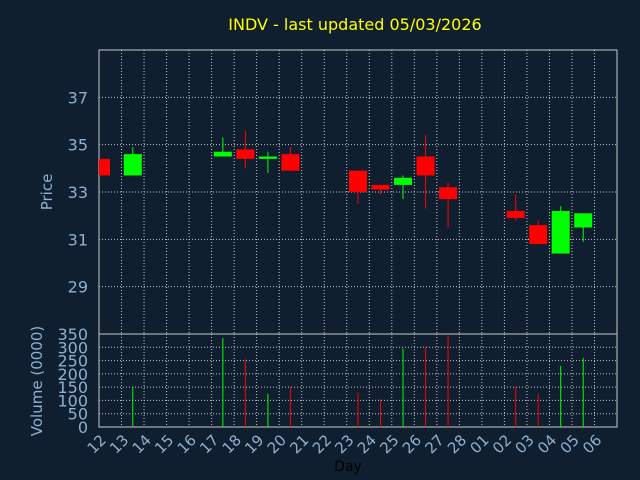 The image size is (640, 480). I want to click on volume-tick-label: 250, so click(72, 361).